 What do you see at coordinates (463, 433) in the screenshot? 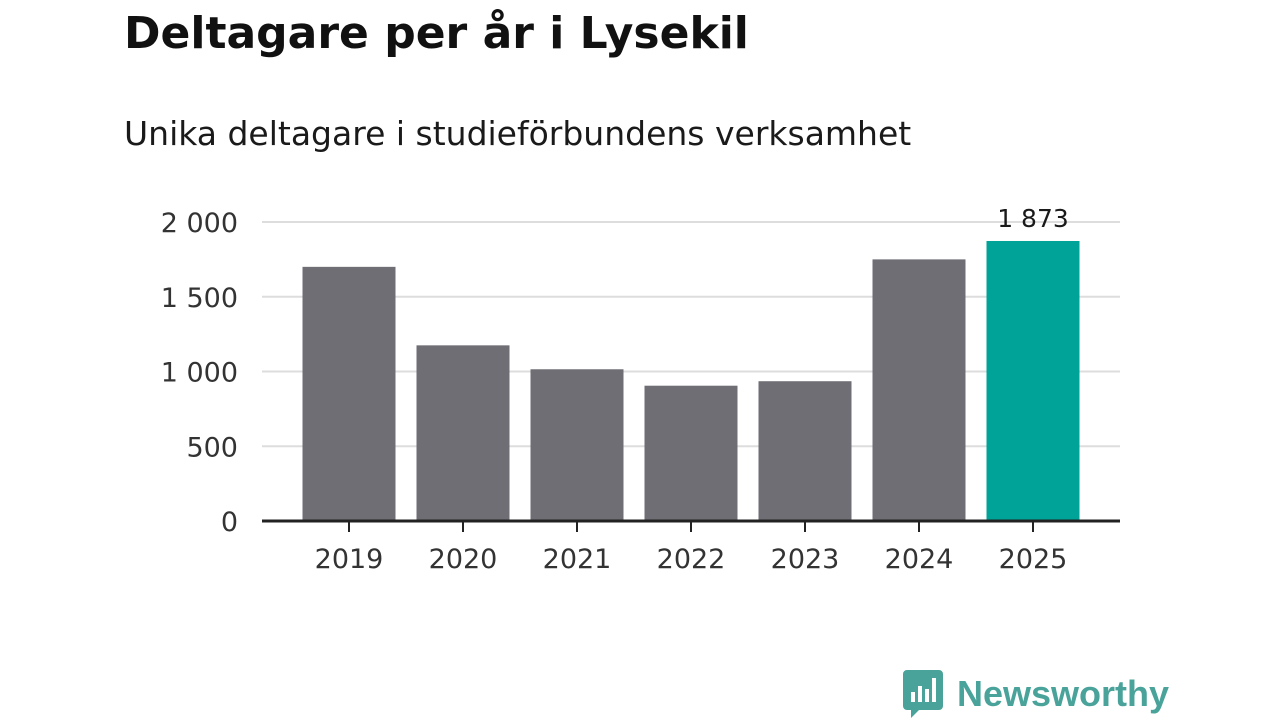
I see `bar-2020` at bounding box center [463, 433].